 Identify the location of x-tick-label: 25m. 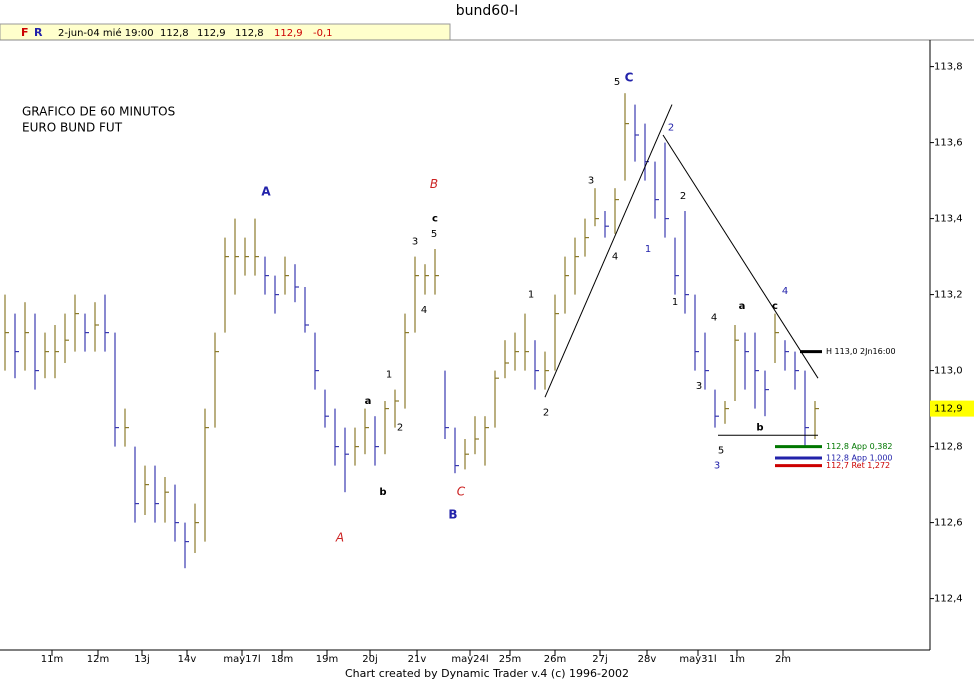
(510, 659).